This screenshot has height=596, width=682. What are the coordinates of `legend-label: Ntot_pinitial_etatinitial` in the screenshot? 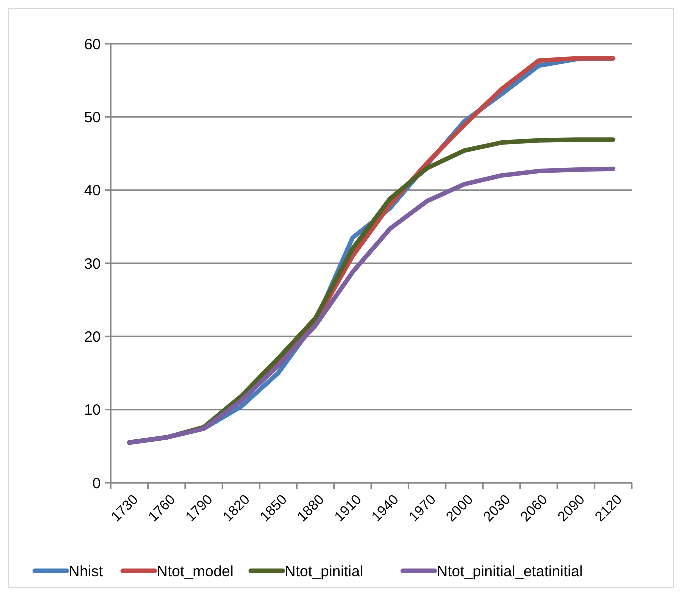 It's located at (510, 571).